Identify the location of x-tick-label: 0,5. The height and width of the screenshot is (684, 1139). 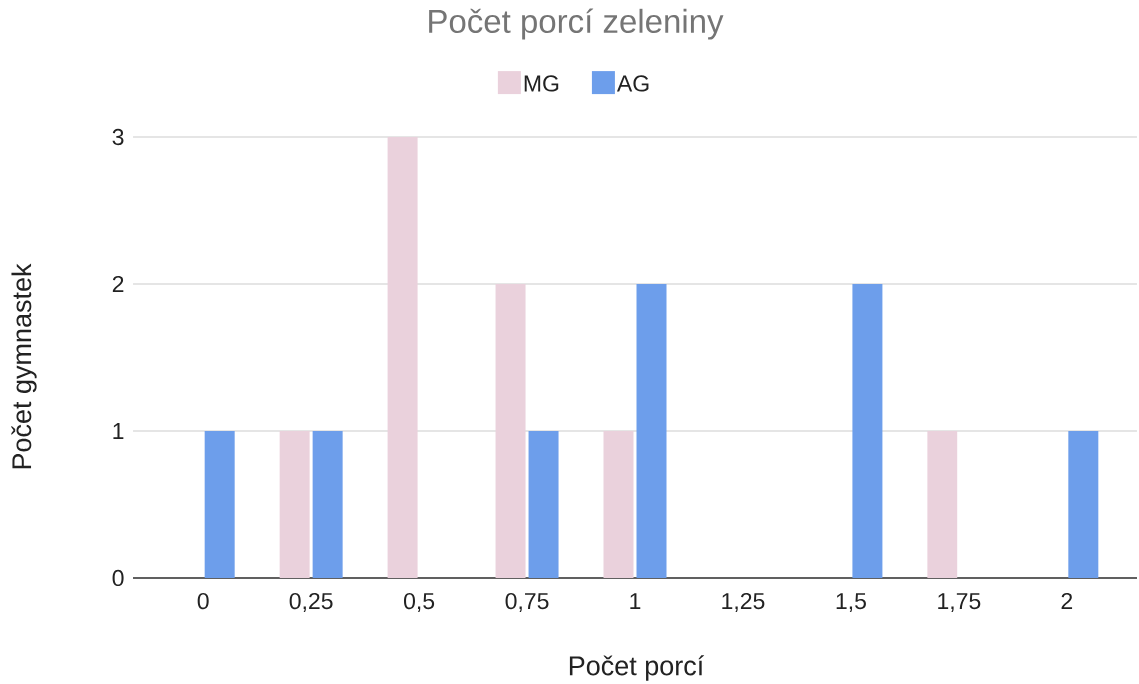
(419, 602).